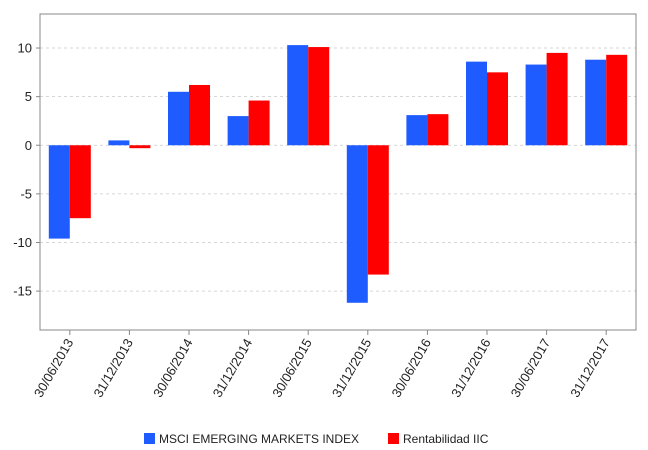 The image size is (648, 450). I want to click on y-tick-label: 10, so click(25, 48).